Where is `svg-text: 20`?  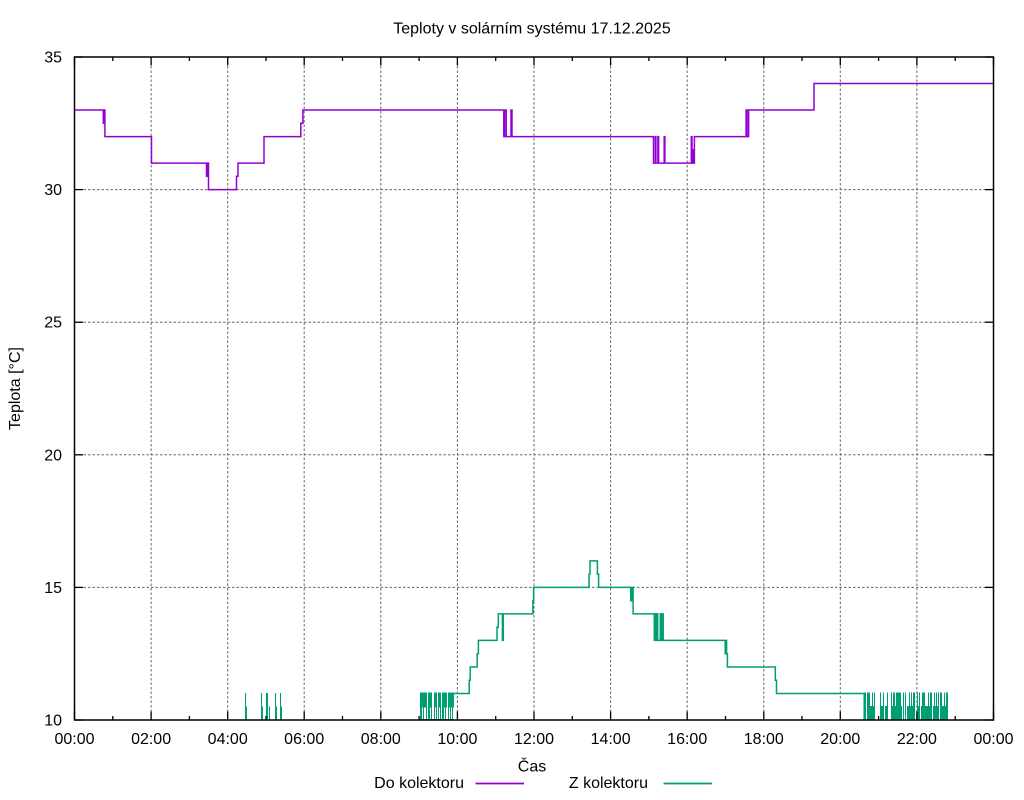
svg-text: 20 is located at coordinates (53, 455).